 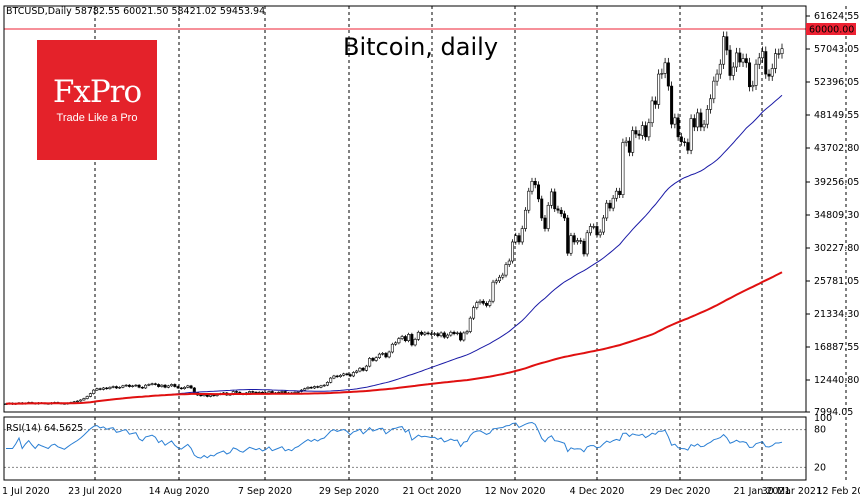 I want to click on y-tick-label: 34809.30, so click(x=836, y=215).